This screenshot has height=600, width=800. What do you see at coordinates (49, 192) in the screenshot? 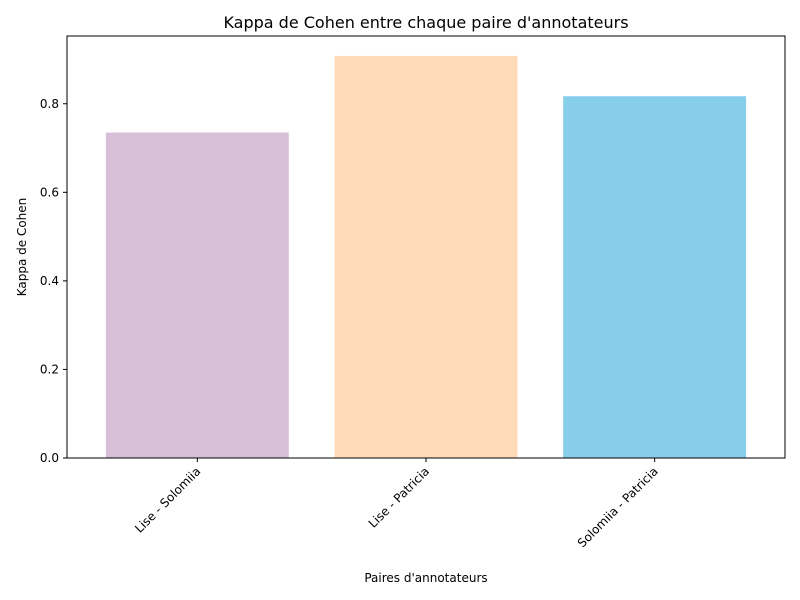
I see `y-tick-label: 0.6` at bounding box center [49, 192].